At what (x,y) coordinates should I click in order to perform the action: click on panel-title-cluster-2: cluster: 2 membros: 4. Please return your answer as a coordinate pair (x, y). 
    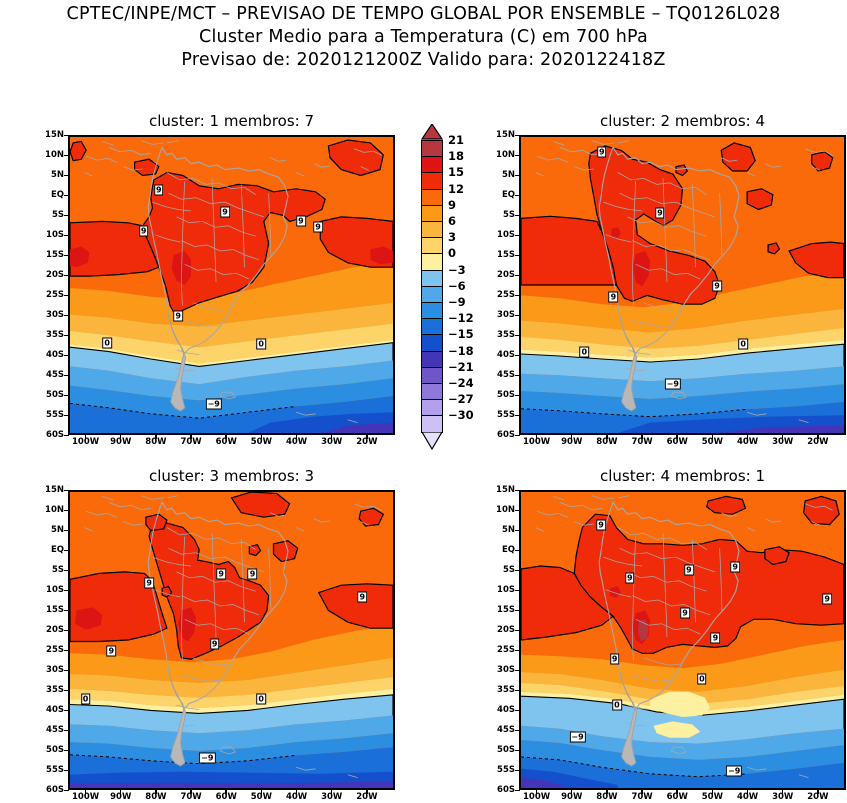
    Looking at the image, I should click on (682, 121).